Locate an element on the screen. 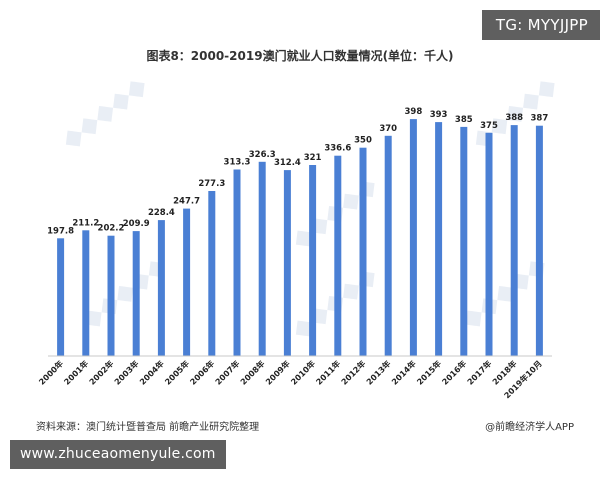 Image resolution: width=600 pixels, height=480 pixels. x-tick-label: 2005年 is located at coordinates (177, 372).